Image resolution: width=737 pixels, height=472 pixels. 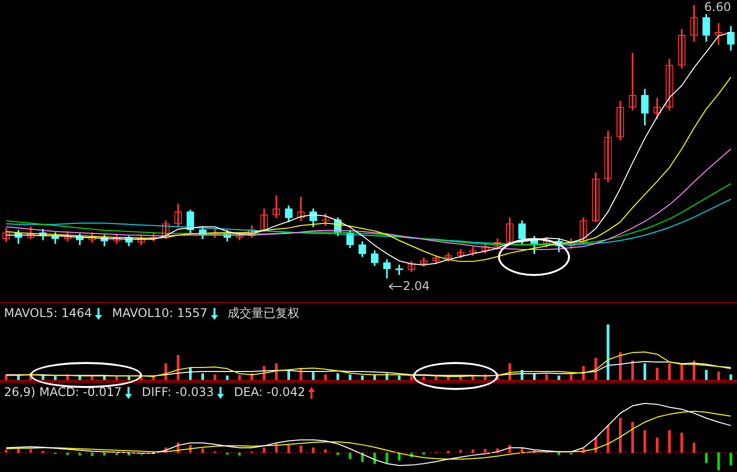 What do you see at coordinates (160, 313) in the screenshot?
I see `text: MAVOL10: 1557` at bounding box center [160, 313].